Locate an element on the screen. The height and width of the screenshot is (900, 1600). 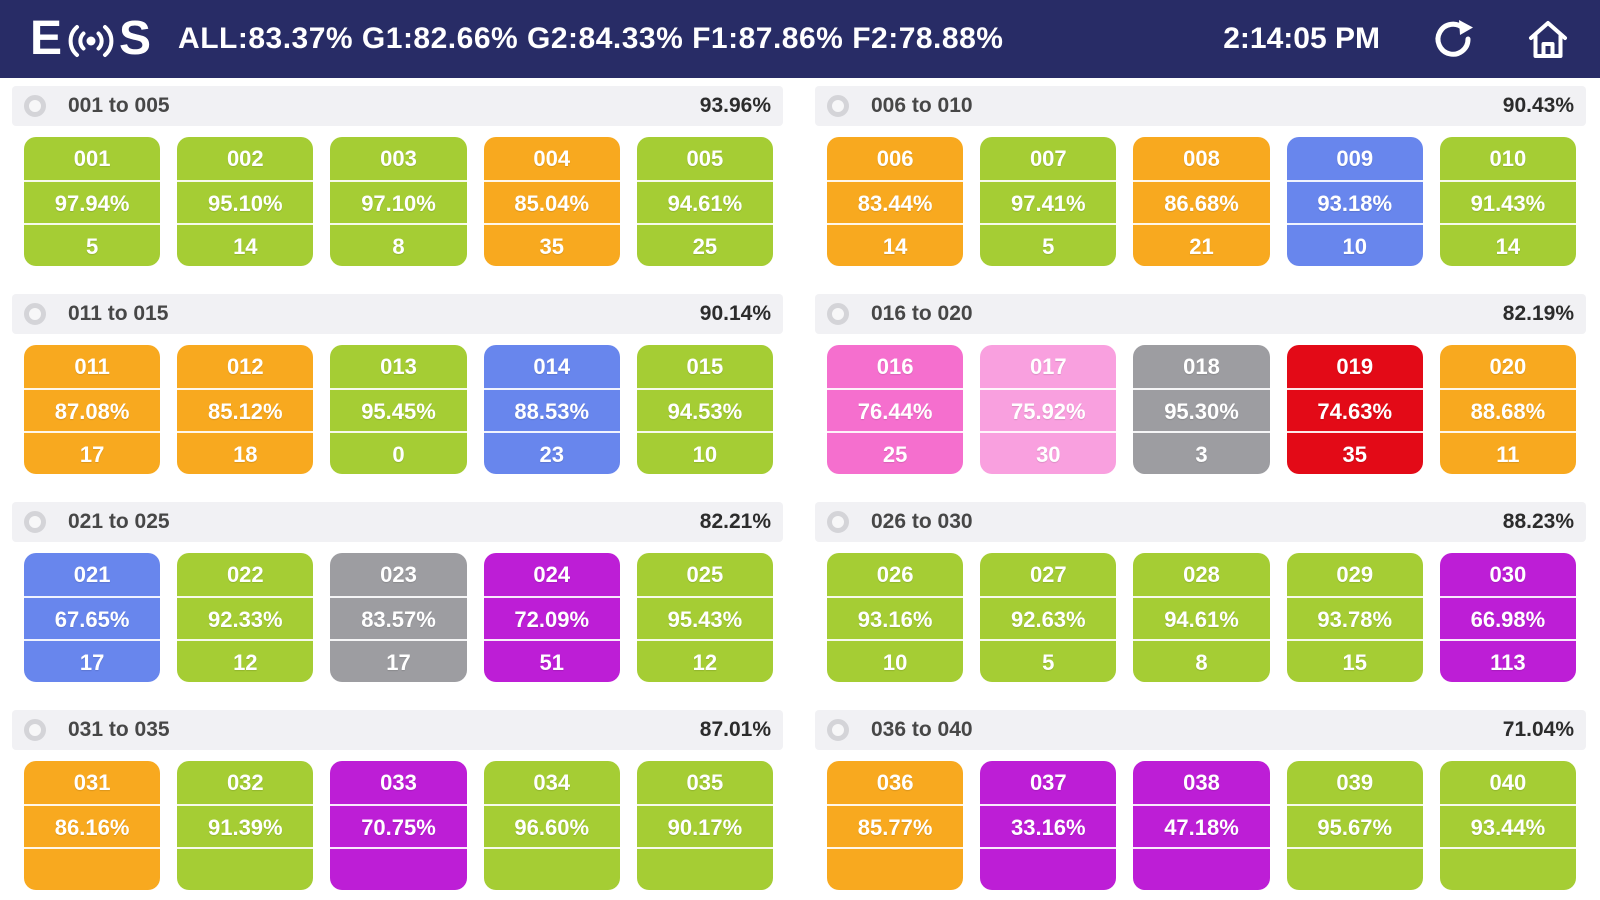
group-header: 026 to 030 88.23% is located at coordinates (1200, 522).